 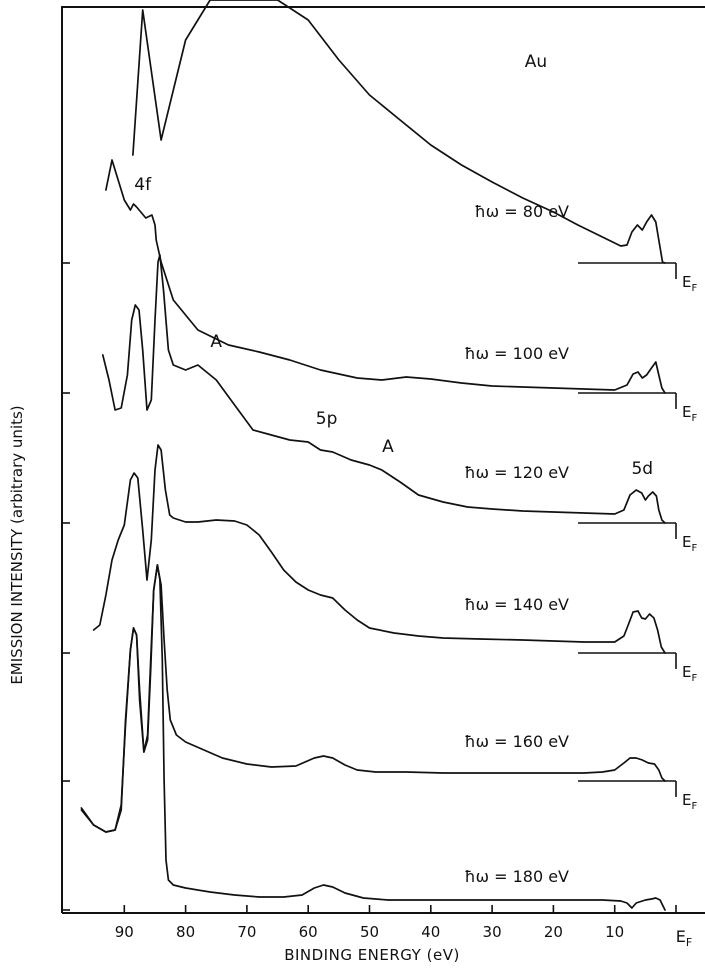 What do you see at coordinates (308, 932) in the screenshot?
I see `x-tick-label: 60` at bounding box center [308, 932].